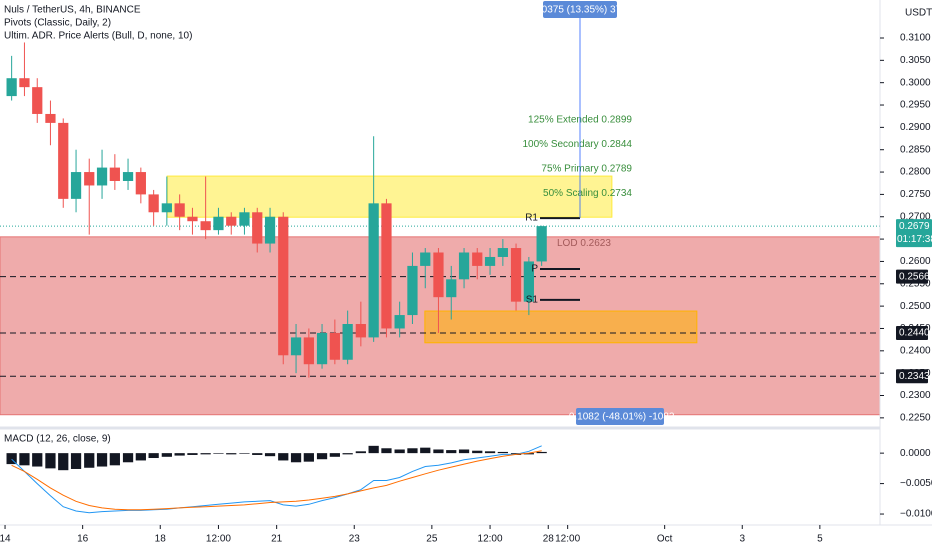 Image resolution: width=932 pixels, height=550 pixels. What do you see at coordinates (57, 23) in the screenshot?
I see `indicator-label: Pivots (Classic, Daily, 2)` at bounding box center [57, 23].